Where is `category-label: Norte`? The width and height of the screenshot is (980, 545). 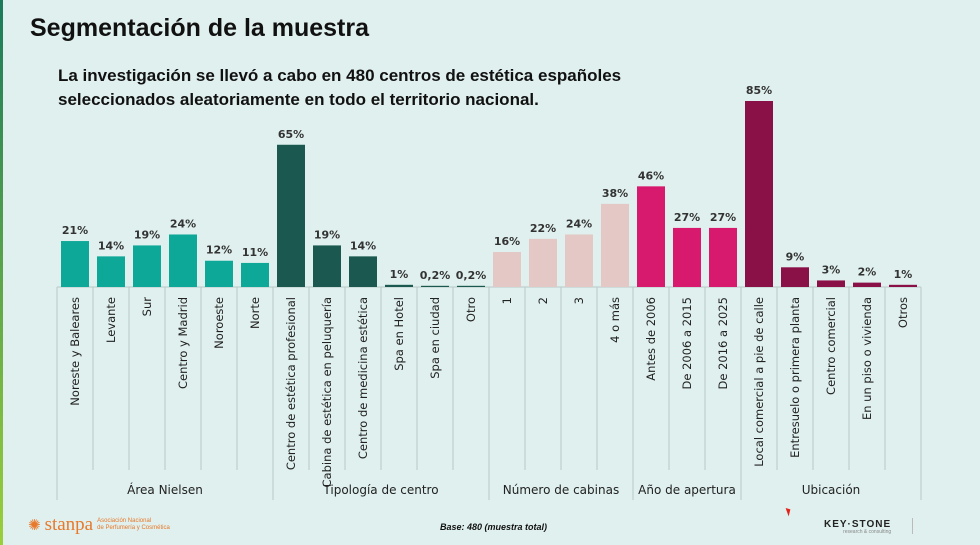
category-label: Norte is located at coordinates (255, 313).